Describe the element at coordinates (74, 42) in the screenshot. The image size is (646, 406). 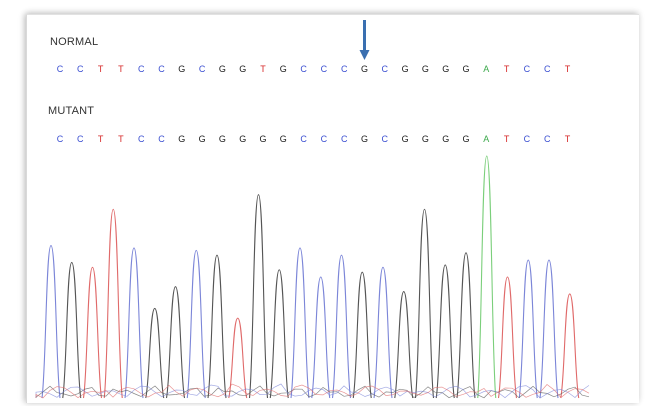
I see `normal-sequence-label: NORMAL` at that location.